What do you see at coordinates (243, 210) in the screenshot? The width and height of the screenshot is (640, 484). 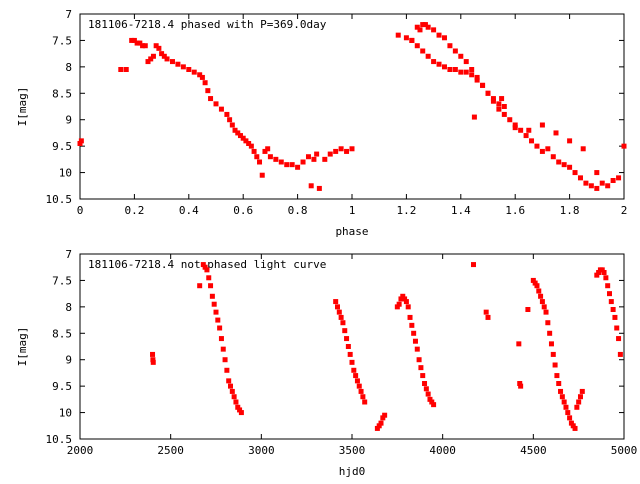 I see `phased-x-tick-label: 0.6` at bounding box center [243, 210].